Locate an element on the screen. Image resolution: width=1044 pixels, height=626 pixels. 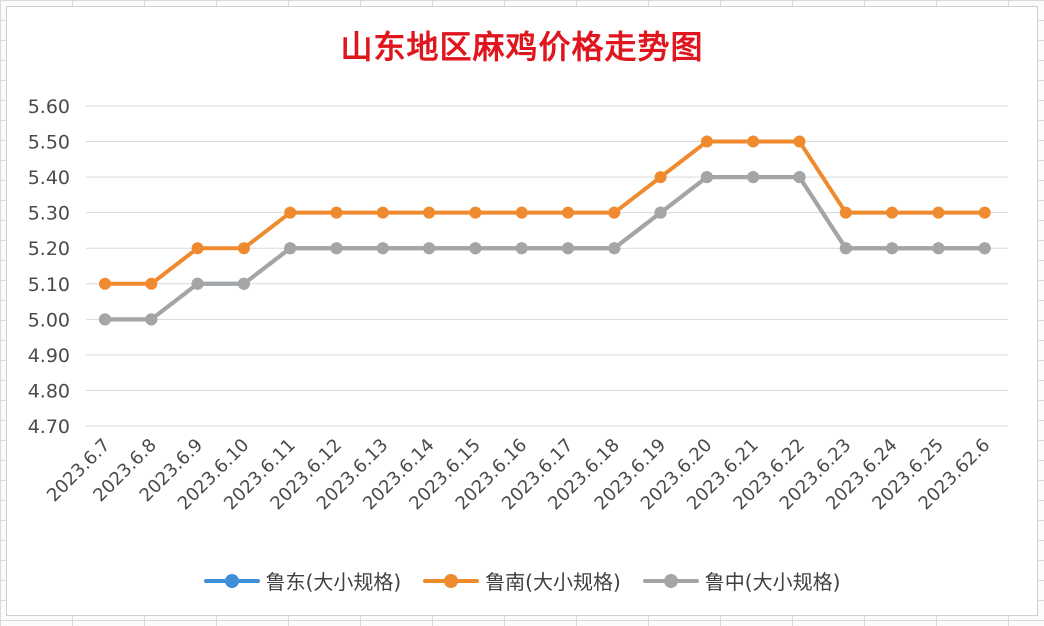
legend-label-lunan: 鲁南(大小规格) is located at coordinates (553, 582).